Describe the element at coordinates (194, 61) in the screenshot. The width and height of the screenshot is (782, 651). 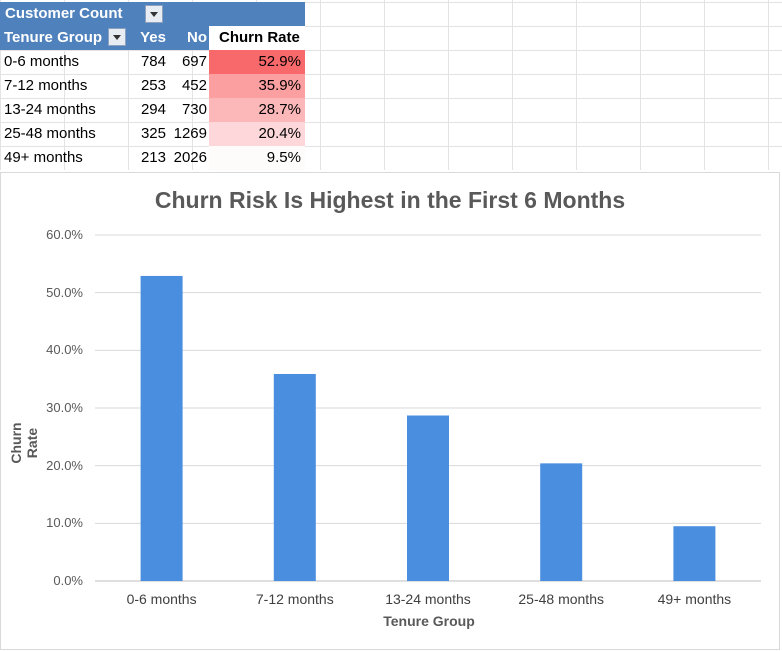
I see `no-count-cell: 697` at that location.